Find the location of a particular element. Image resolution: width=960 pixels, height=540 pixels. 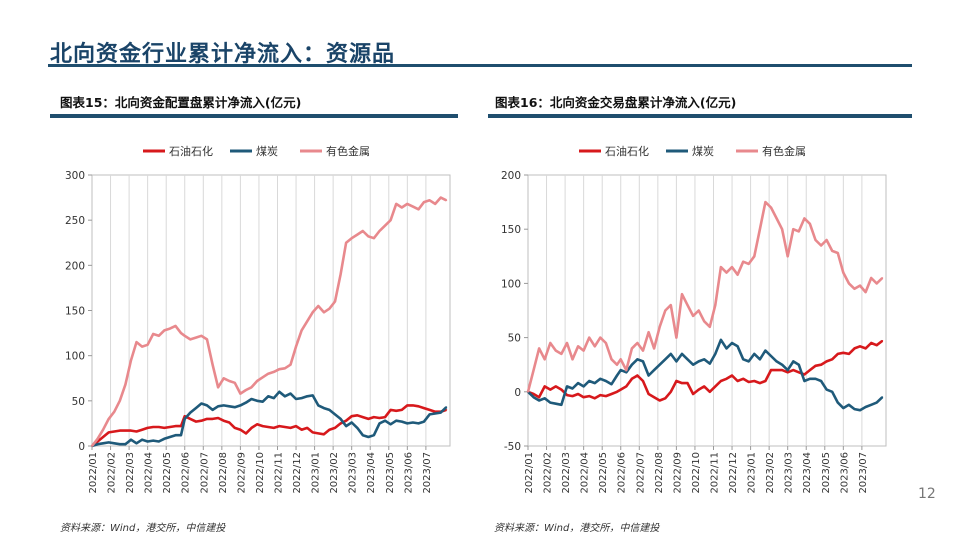

left-y-tick-label-3: 150 is located at coordinates (75, 312).